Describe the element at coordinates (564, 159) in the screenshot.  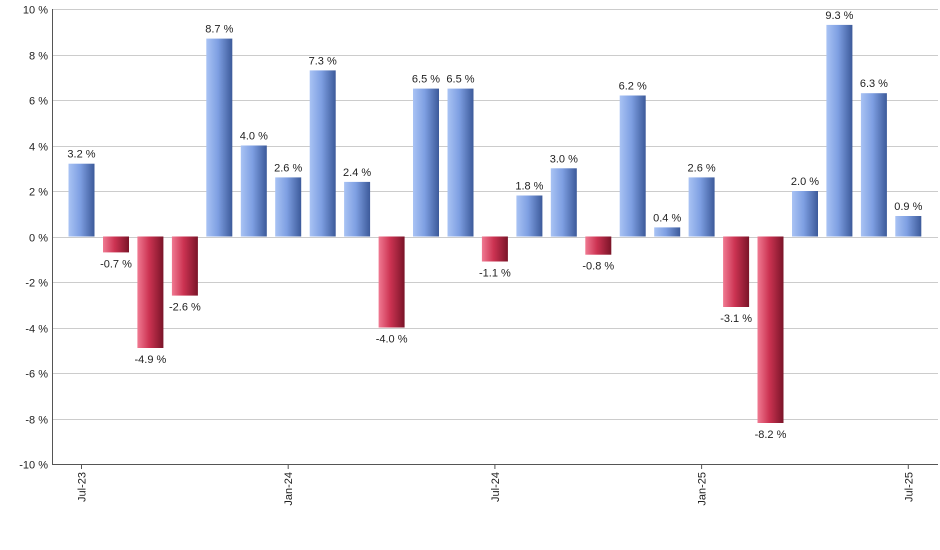
I see `data-label-Sep-24: 3.0 %` at that location.